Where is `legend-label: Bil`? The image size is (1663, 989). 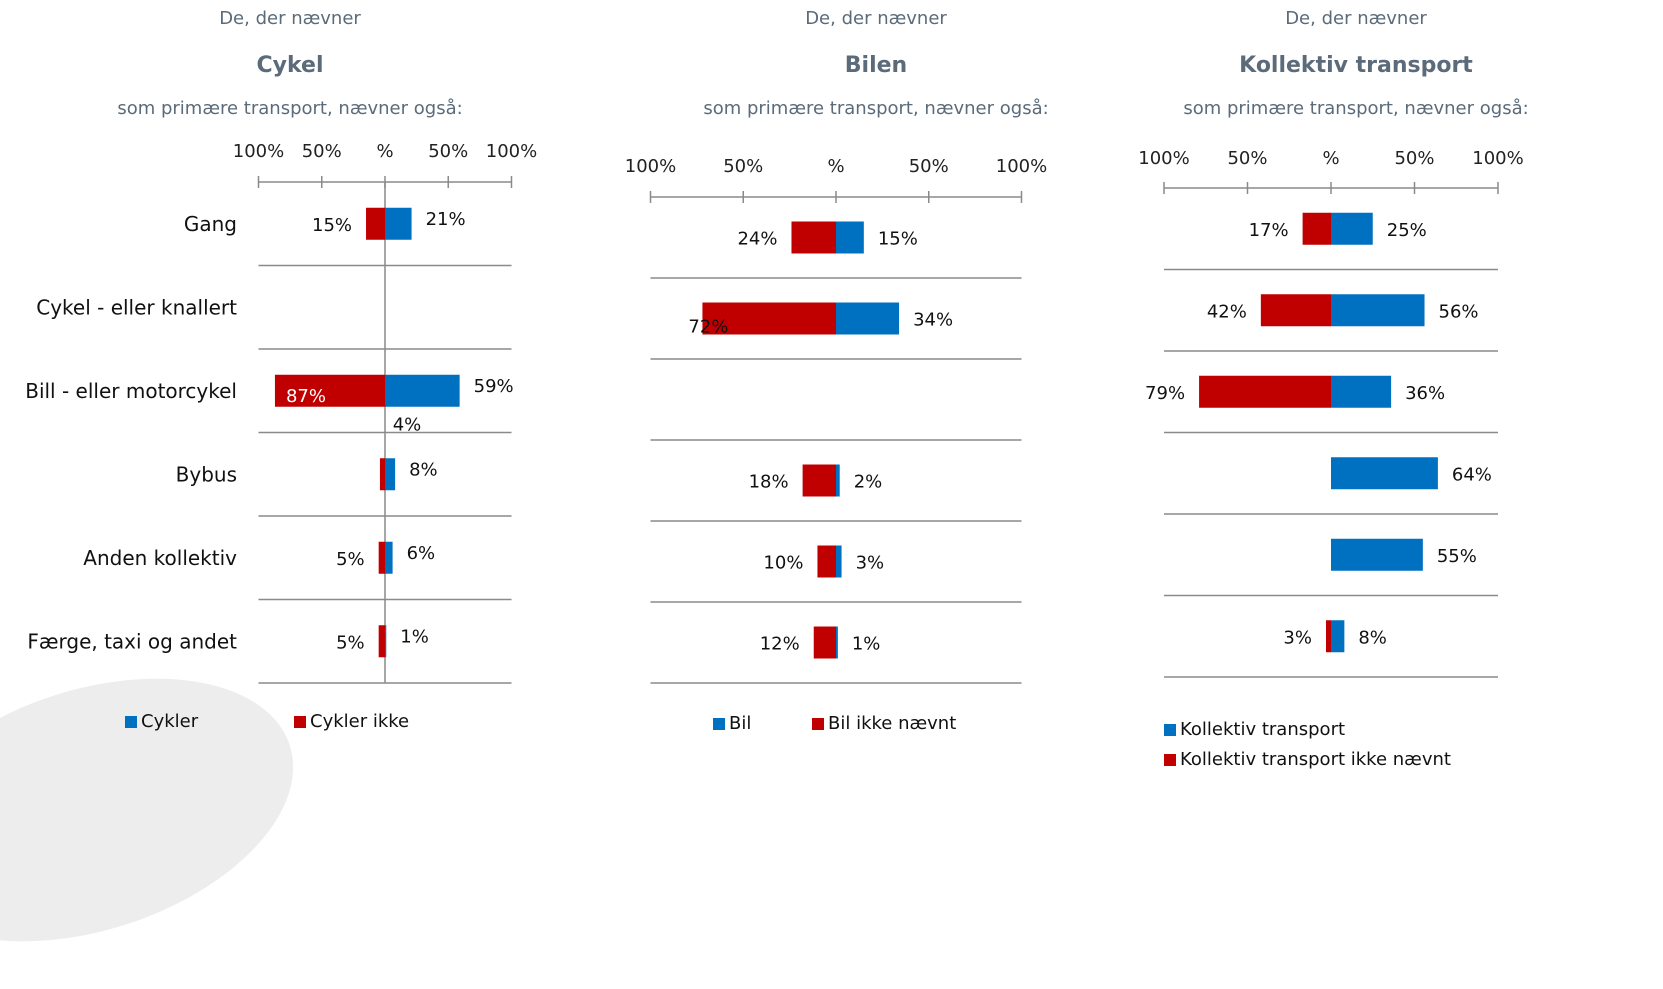
legend-label: Bil is located at coordinates (740, 723).